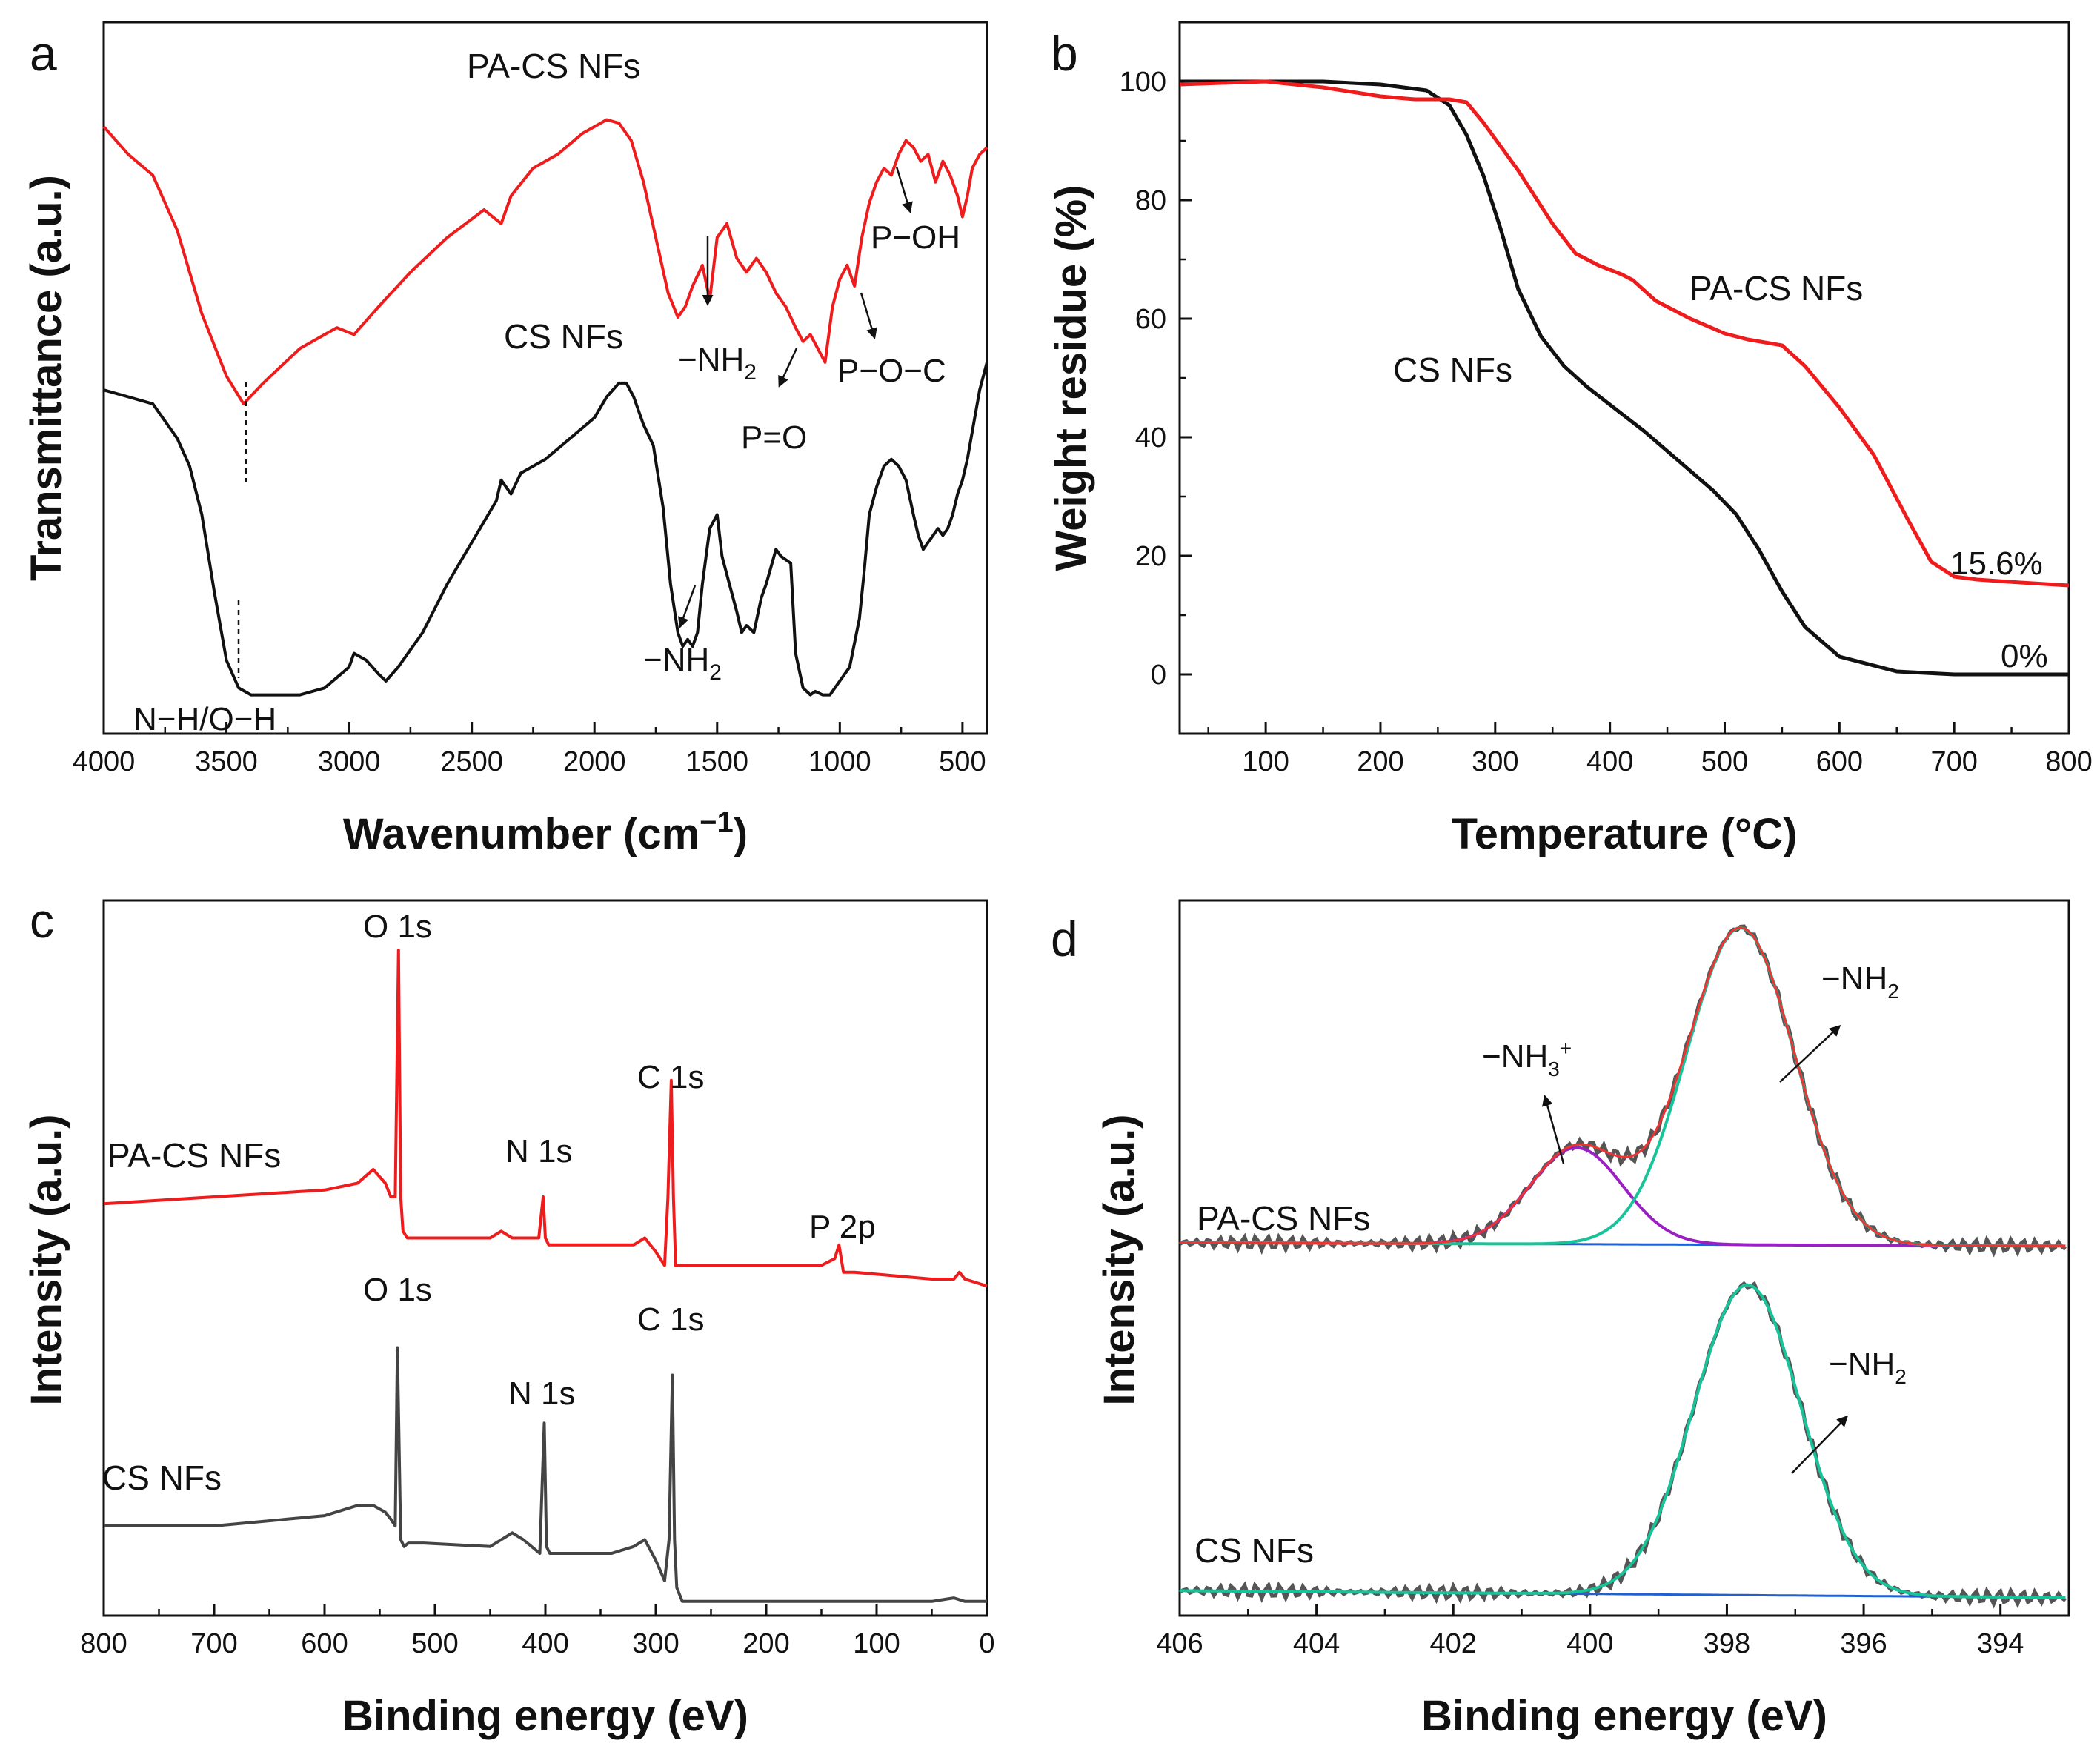 The height and width of the screenshot is (1749, 2100). I want to click on panel-b-xtick-label: 700, so click(1953, 761).